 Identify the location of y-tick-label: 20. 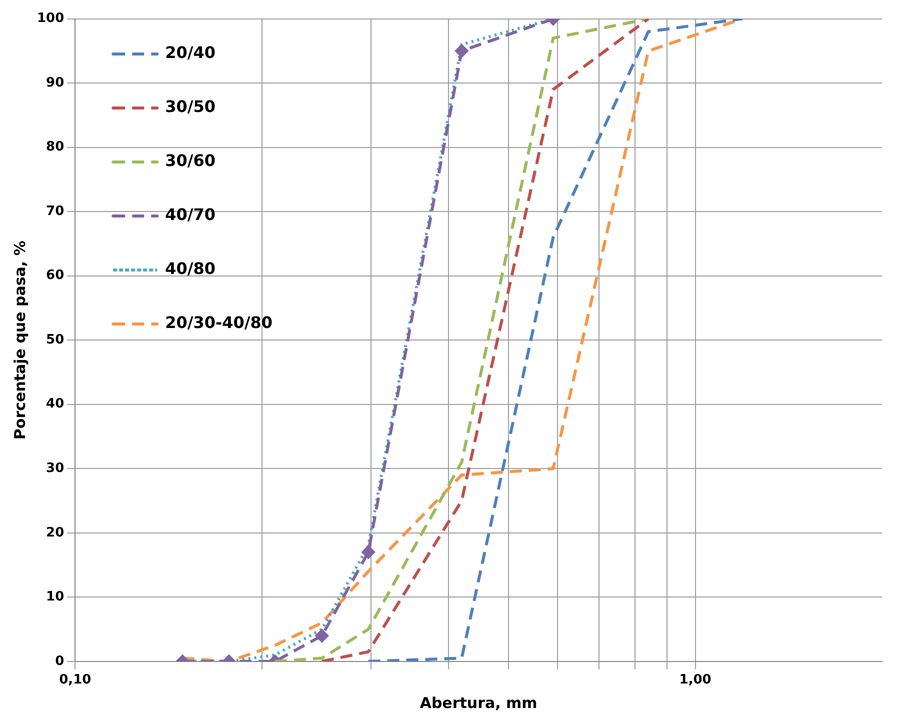
(55, 532).